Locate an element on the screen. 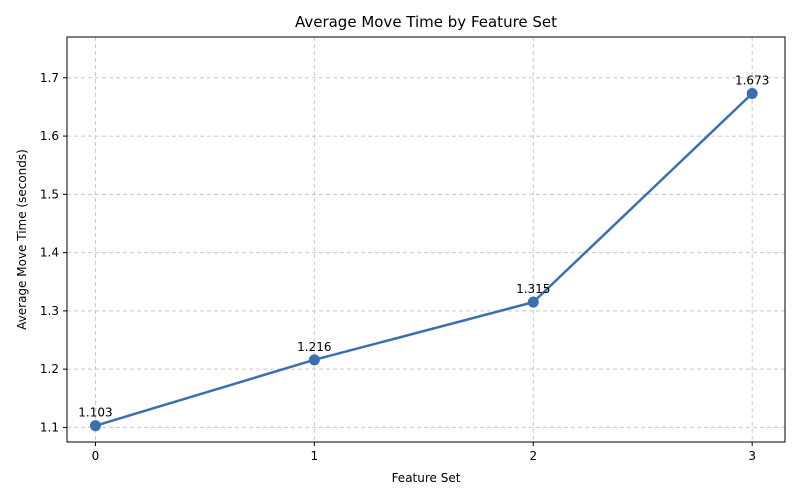 The height and width of the screenshot is (500, 800). data-label: 1.216 is located at coordinates (314, 347).